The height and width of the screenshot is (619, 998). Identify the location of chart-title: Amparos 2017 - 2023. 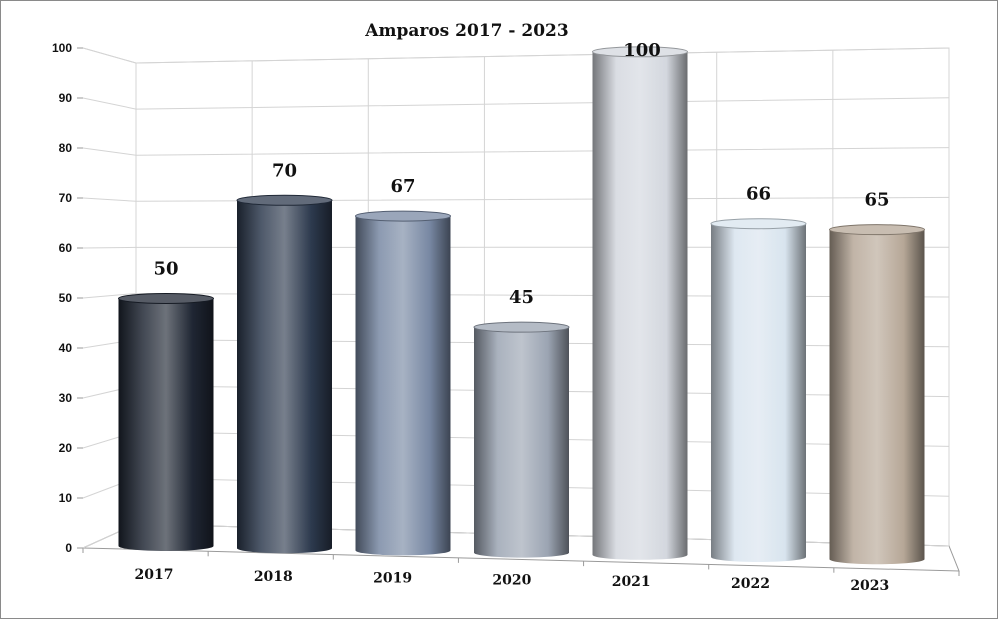
(466, 31).